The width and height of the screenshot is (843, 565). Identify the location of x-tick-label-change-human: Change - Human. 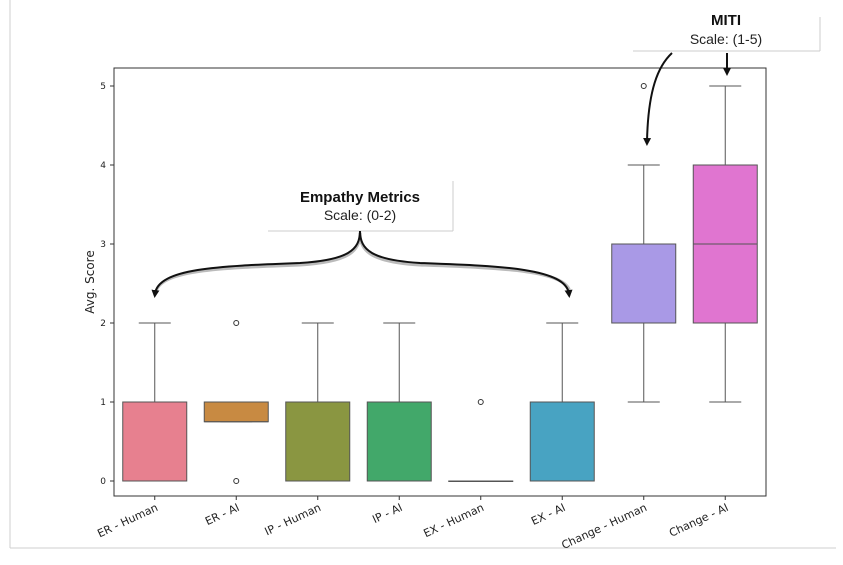
(604, 526).